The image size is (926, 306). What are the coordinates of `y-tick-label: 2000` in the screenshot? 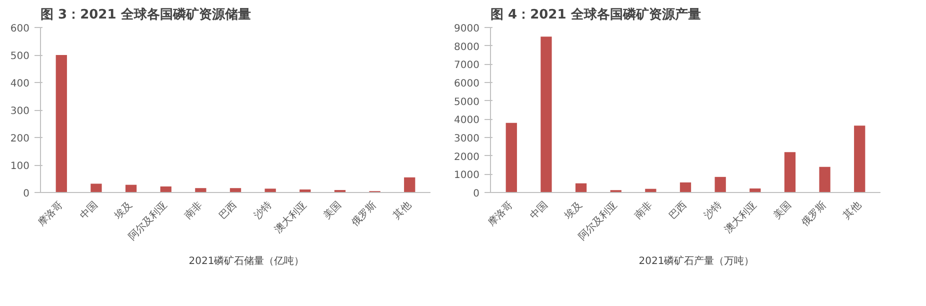 It's located at (467, 157).